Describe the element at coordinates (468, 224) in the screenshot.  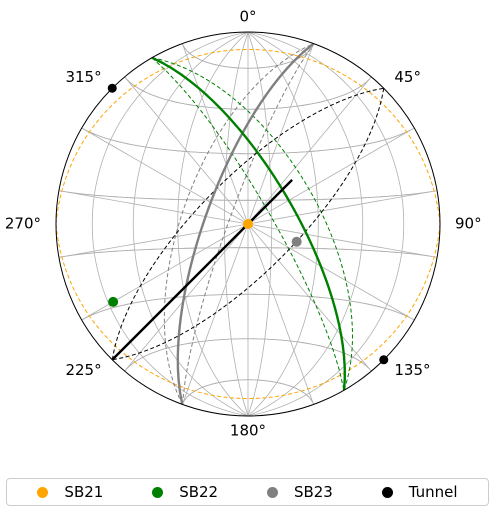
I see `direction-label: 90°` at that location.